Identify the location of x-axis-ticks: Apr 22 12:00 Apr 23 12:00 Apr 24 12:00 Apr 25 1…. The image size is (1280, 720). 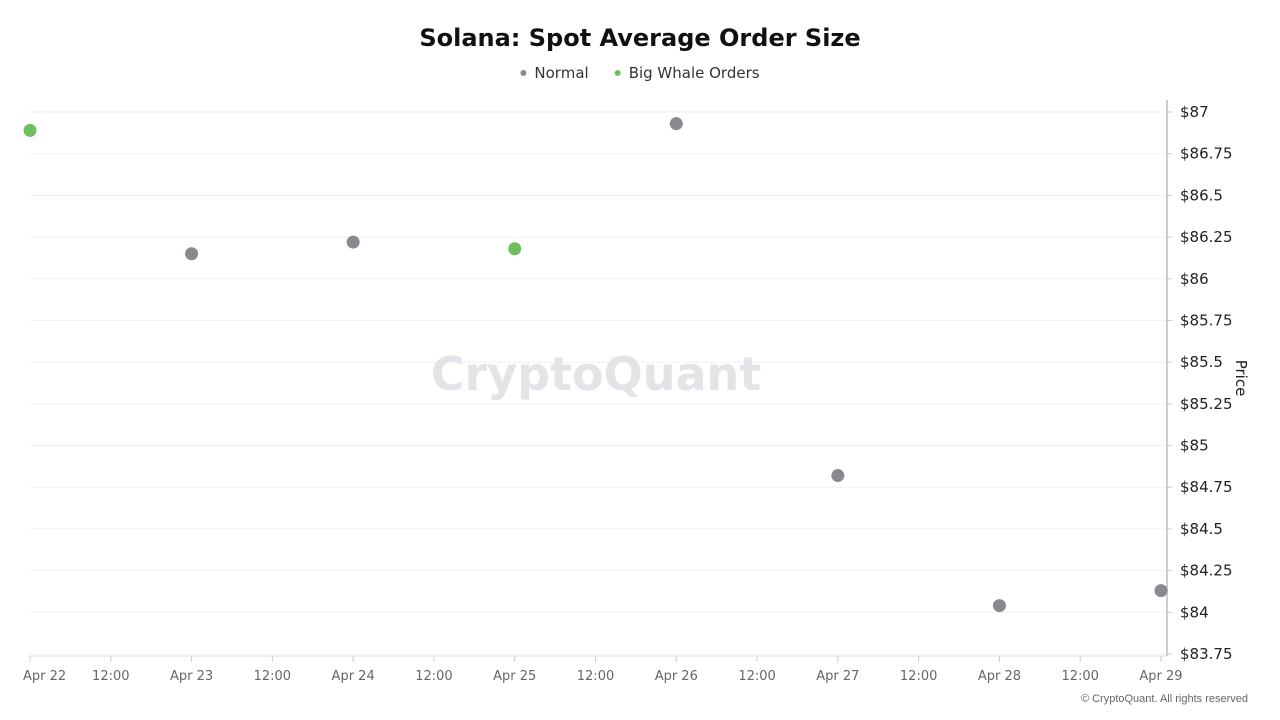
(603, 670).